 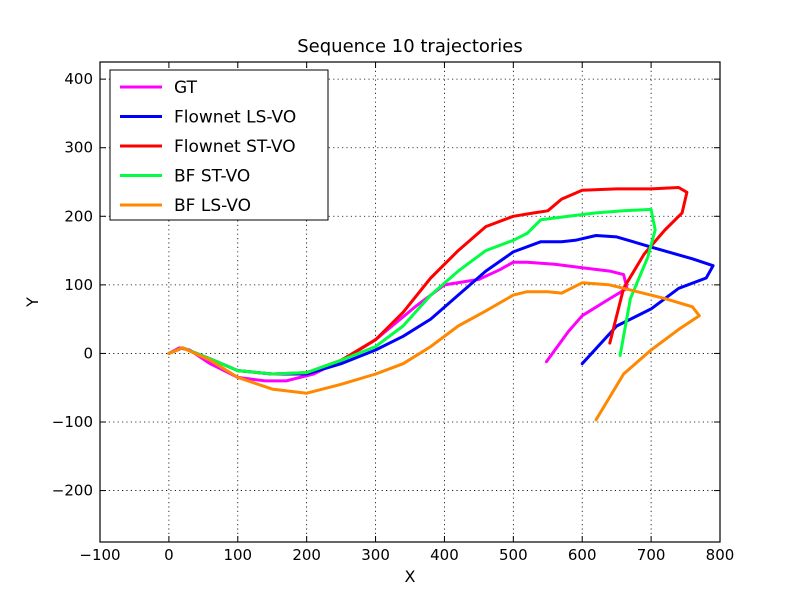 I want to click on legend-label-bf-ls-vo: BF LS-VO, so click(x=212, y=206).